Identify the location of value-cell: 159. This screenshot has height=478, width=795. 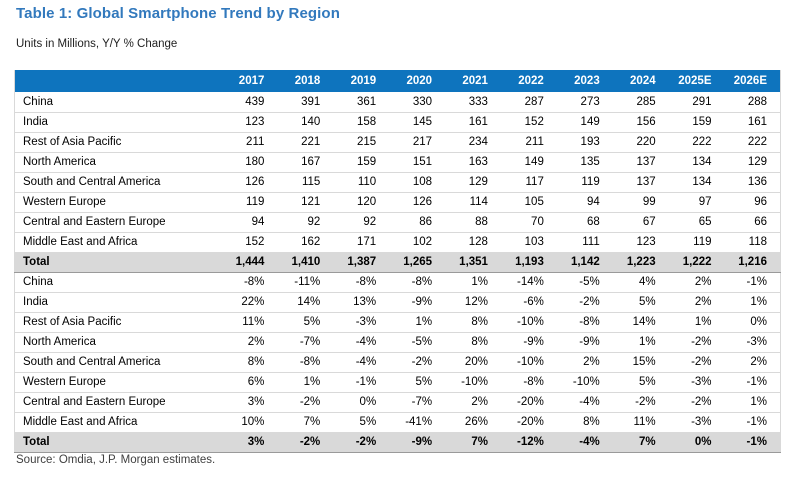
(361, 162).